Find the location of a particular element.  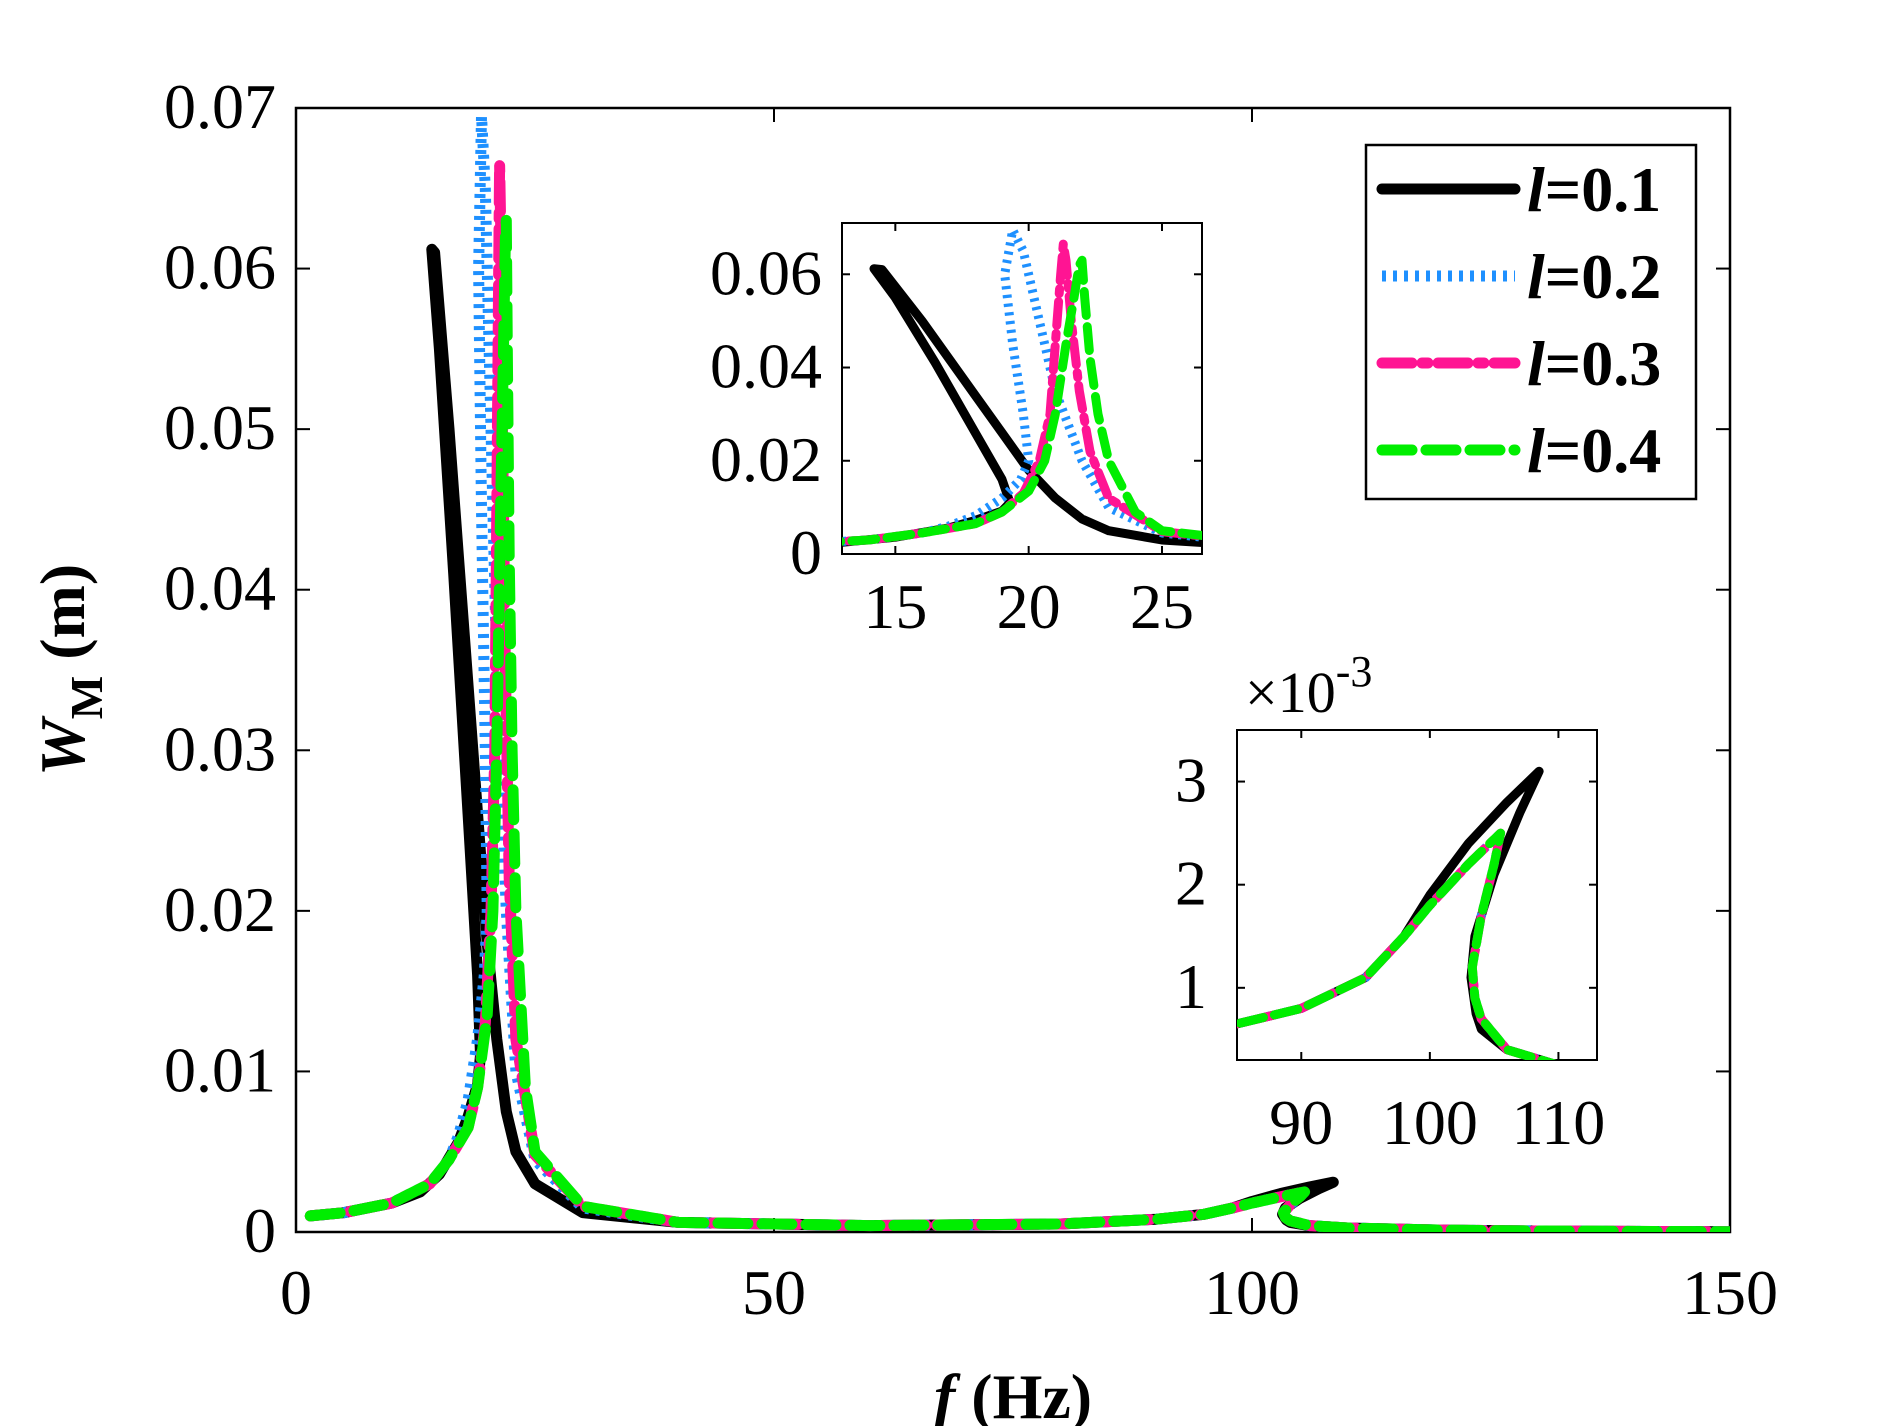

inset-high-scale-times: ×10 is located at coordinates (1290, 692).